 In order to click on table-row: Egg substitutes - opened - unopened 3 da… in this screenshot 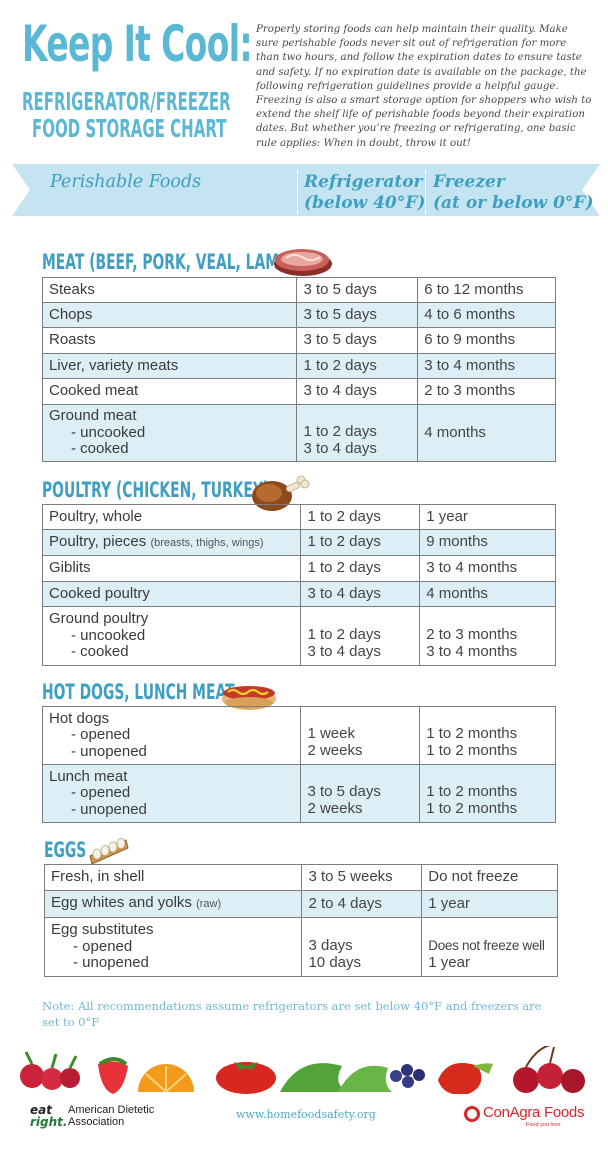, I will do `click(300, 947)`.